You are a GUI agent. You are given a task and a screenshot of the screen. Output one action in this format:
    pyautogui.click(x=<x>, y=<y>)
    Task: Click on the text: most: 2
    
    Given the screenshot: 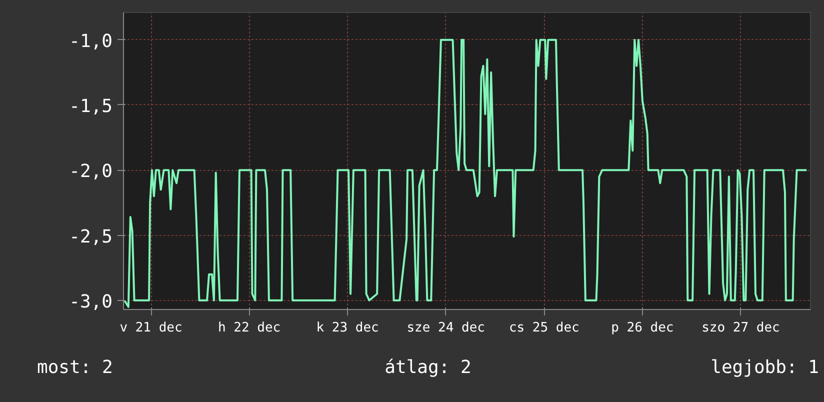 What is the action you would take?
    pyautogui.click(x=75, y=368)
    